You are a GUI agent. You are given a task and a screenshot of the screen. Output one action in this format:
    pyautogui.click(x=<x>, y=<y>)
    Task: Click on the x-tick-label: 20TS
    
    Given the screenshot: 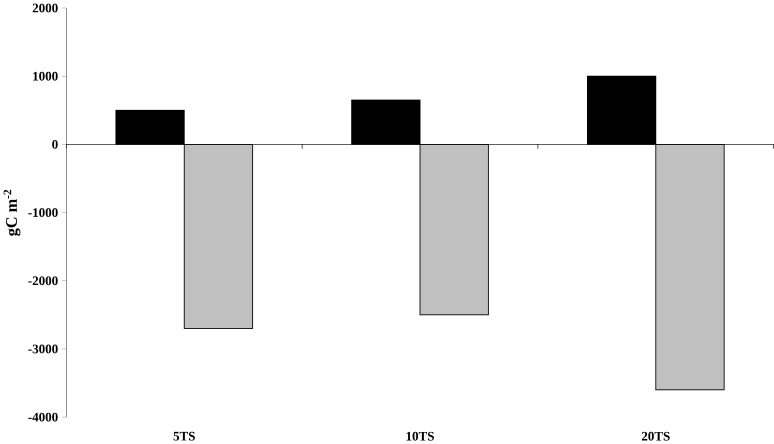 What is the action you would take?
    pyautogui.click(x=656, y=436)
    